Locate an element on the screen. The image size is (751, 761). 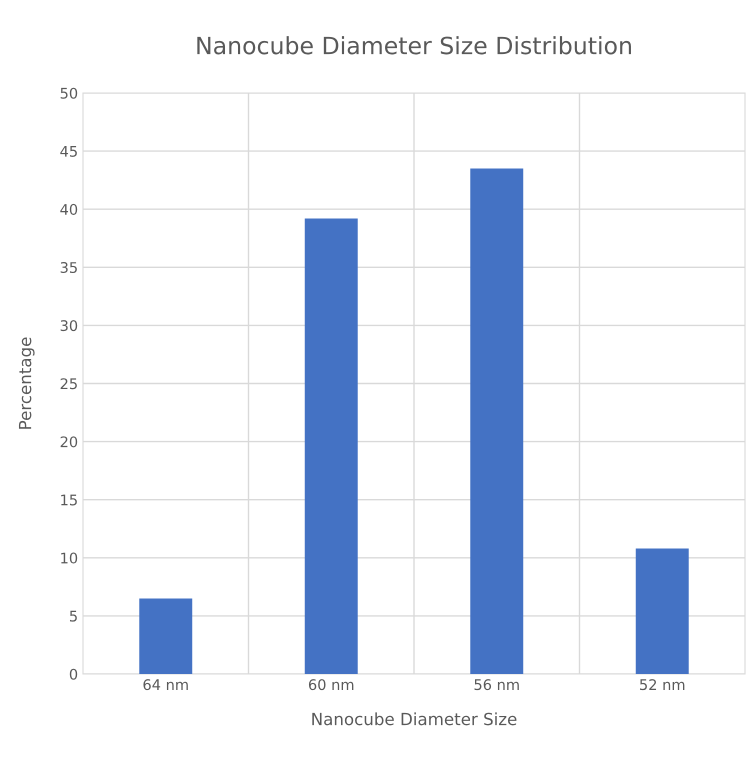
y-tick-label: 45 is located at coordinates (68, 151).